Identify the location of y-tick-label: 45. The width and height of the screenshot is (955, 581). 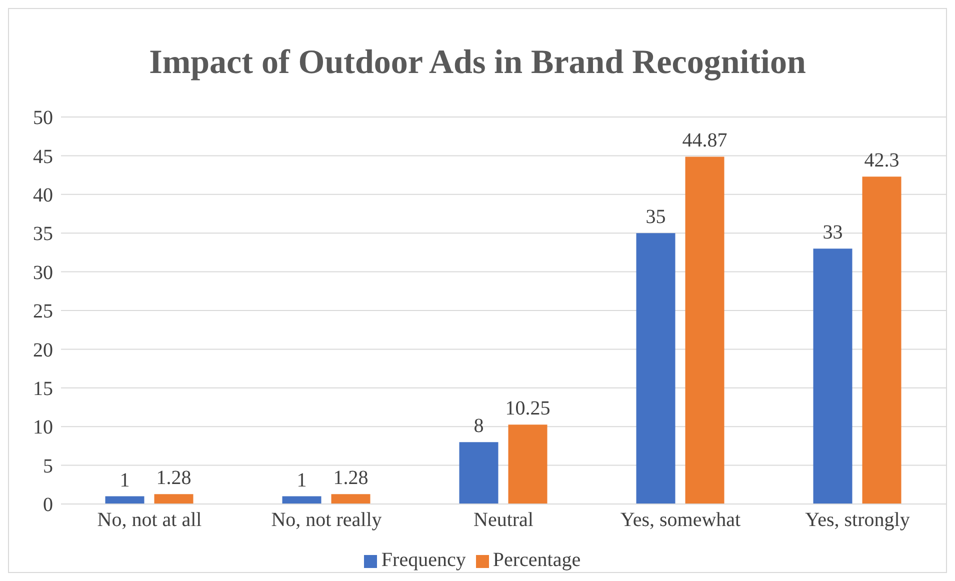
(43, 157).